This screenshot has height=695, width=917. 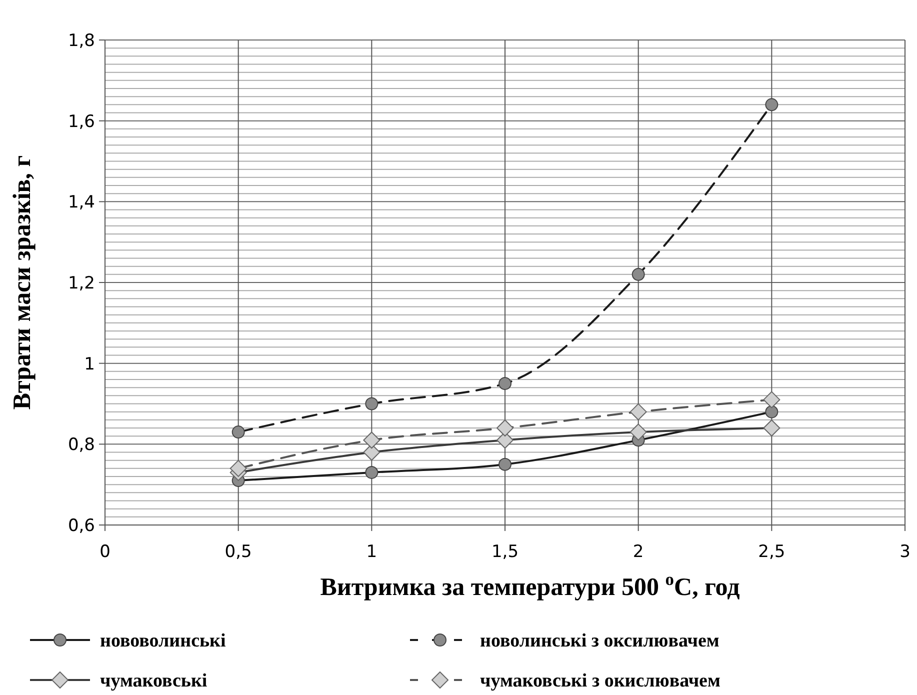 What do you see at coordinates (81, 40) in the screenshot?
I see `y-tick-label: 1,8` at bounding box center [81, 40].